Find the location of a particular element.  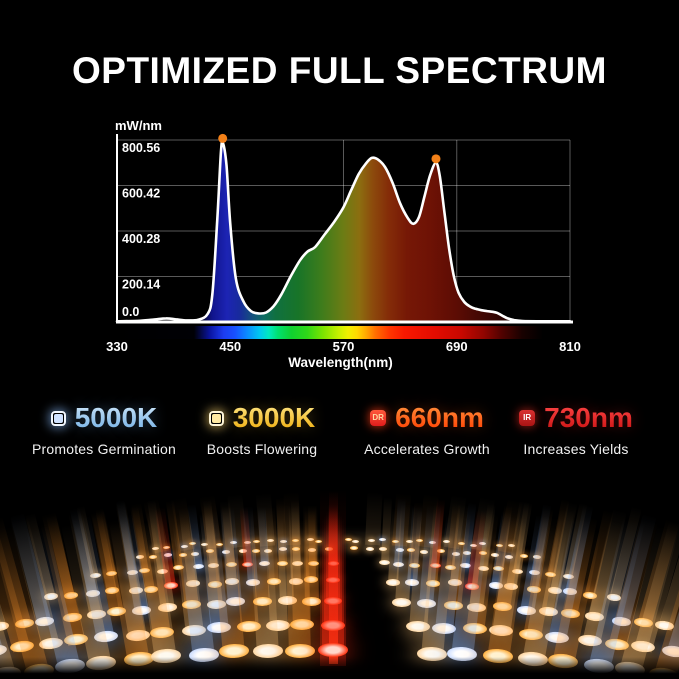

page-title: OPTIMIZED FULL SPECTRUM is located at coordinates (339, 70).